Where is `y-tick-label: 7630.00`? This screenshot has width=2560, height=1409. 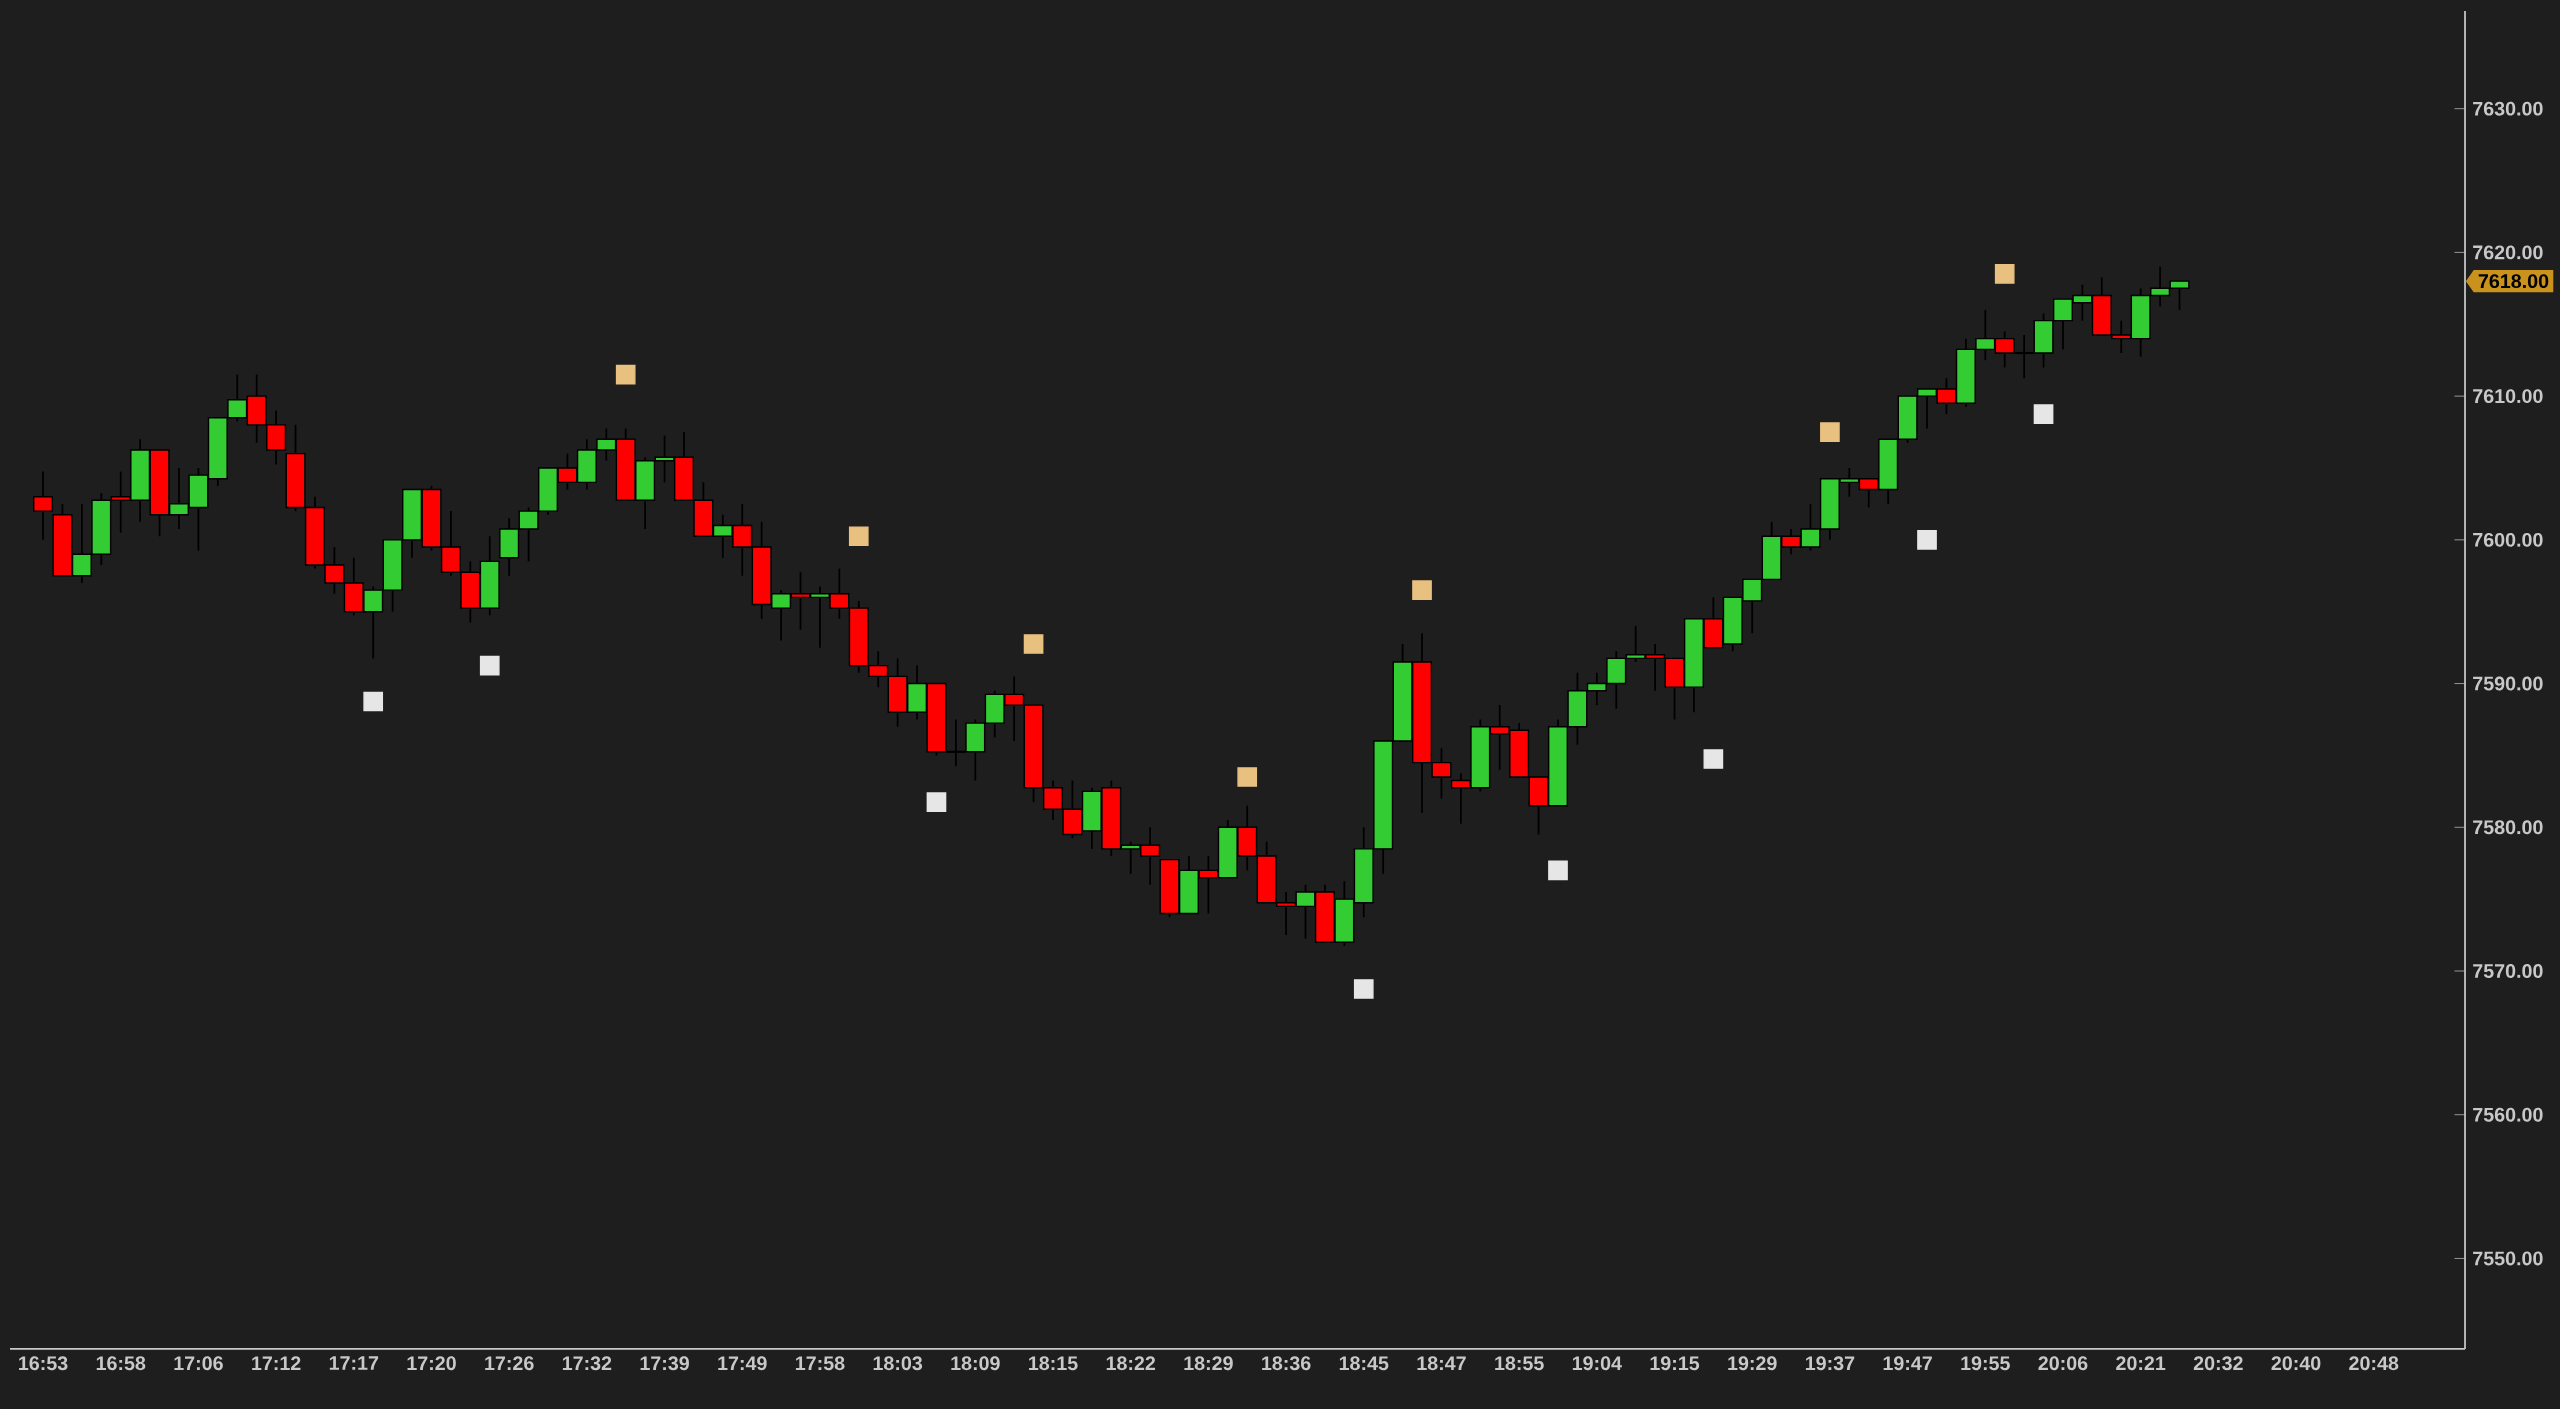 y-tick-label: 7630.00 is located at coordinates (2508, 108).